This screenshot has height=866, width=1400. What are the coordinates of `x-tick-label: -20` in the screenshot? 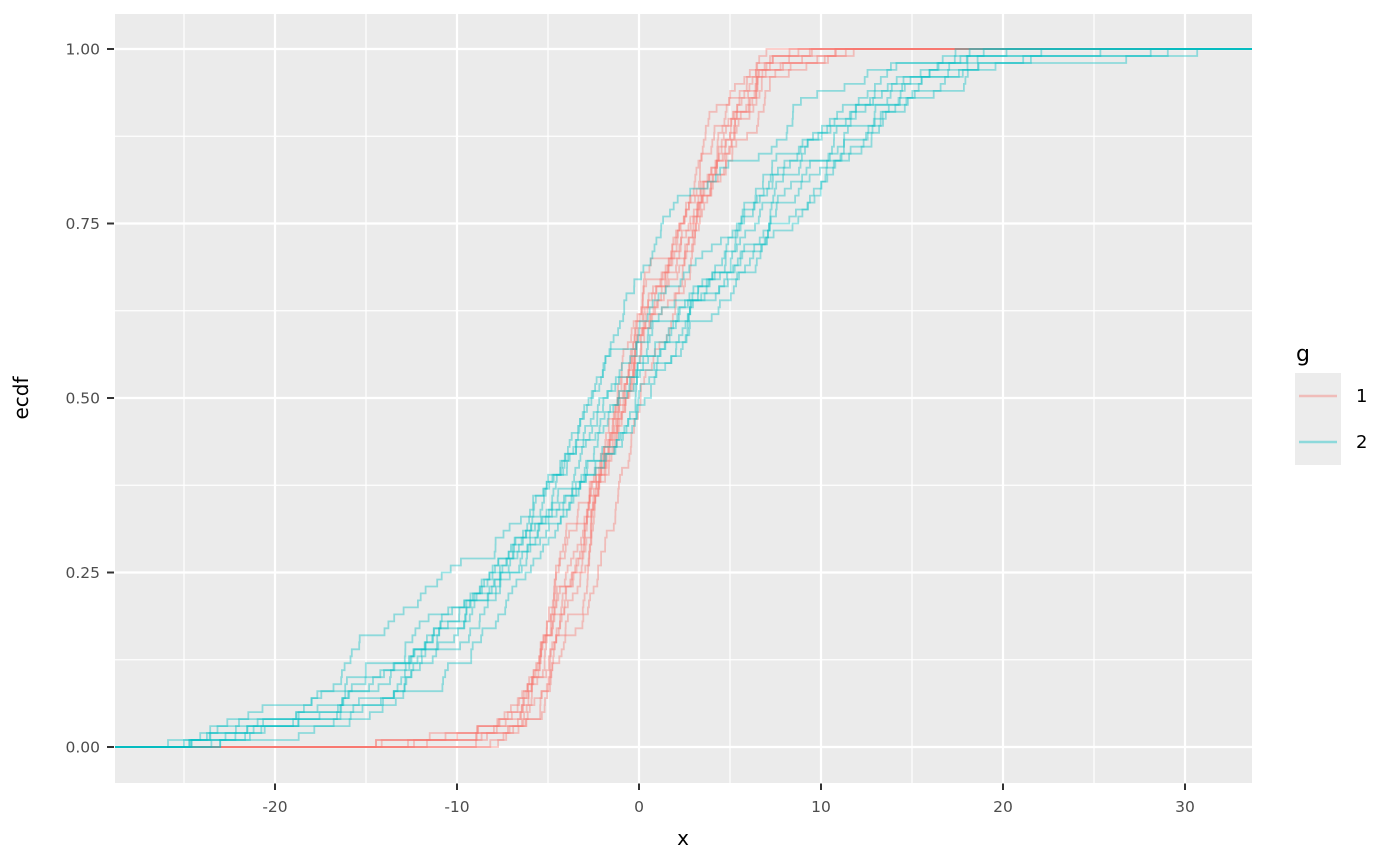 It's located at (274, 807).